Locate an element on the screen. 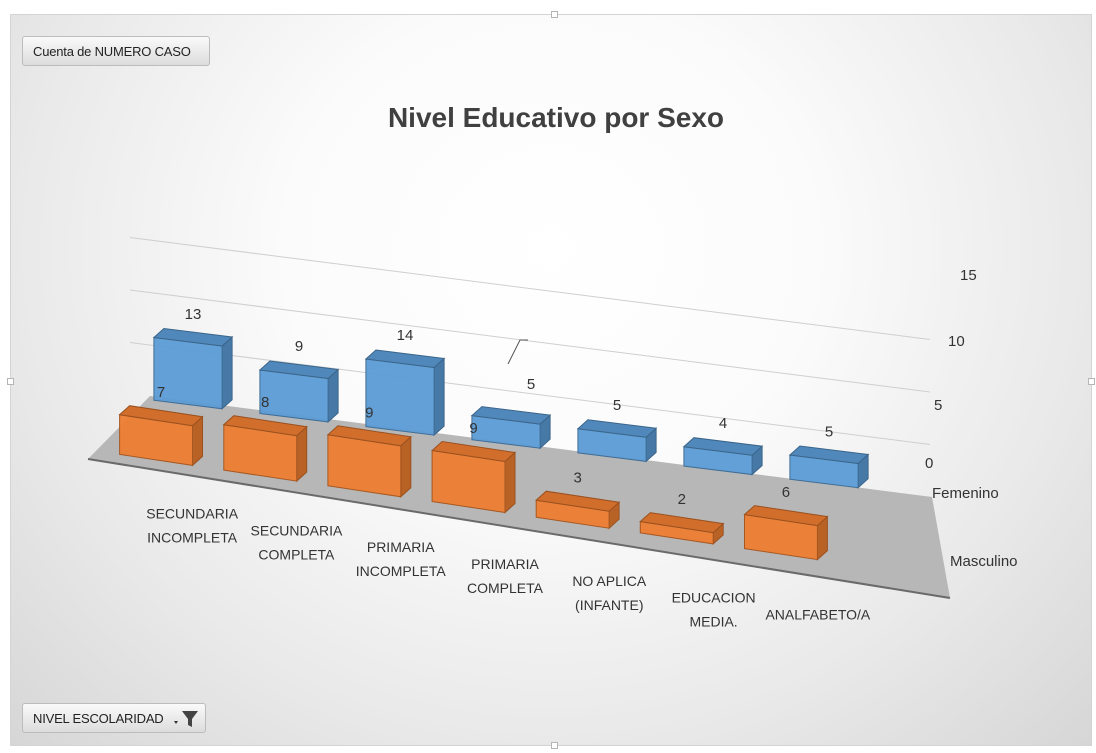  category-label: PRIMARIA INCOMPLETA is located at coordinates (401, 559).